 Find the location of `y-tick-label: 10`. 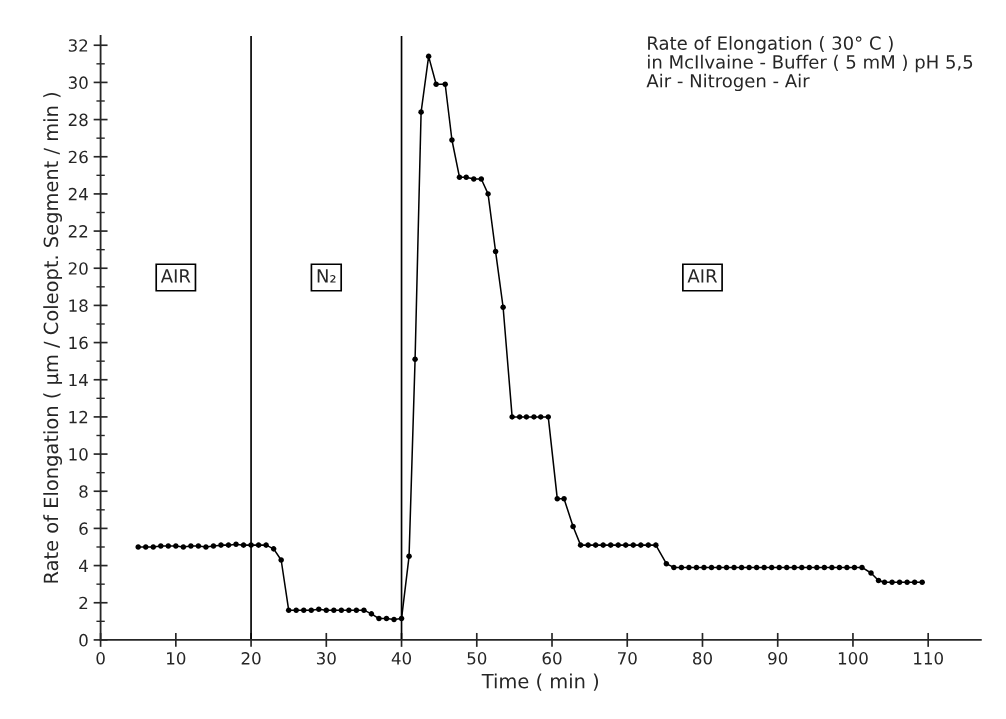

y-tick-label: 10 is located at coordinates (78, 454).